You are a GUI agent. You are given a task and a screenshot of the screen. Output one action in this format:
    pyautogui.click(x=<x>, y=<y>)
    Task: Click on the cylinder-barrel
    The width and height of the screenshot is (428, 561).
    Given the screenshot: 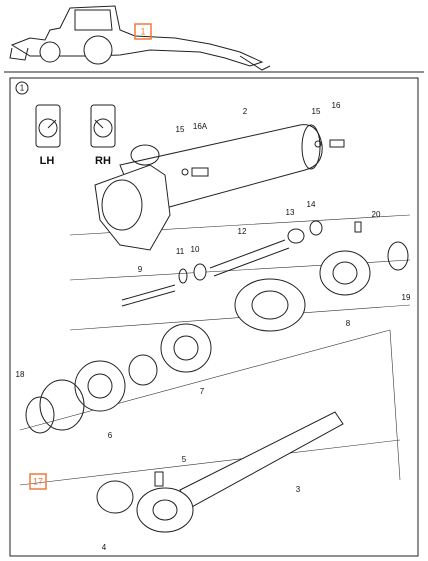 What is the action you would take?
    pyautogui.click(x=219, y=187)
    